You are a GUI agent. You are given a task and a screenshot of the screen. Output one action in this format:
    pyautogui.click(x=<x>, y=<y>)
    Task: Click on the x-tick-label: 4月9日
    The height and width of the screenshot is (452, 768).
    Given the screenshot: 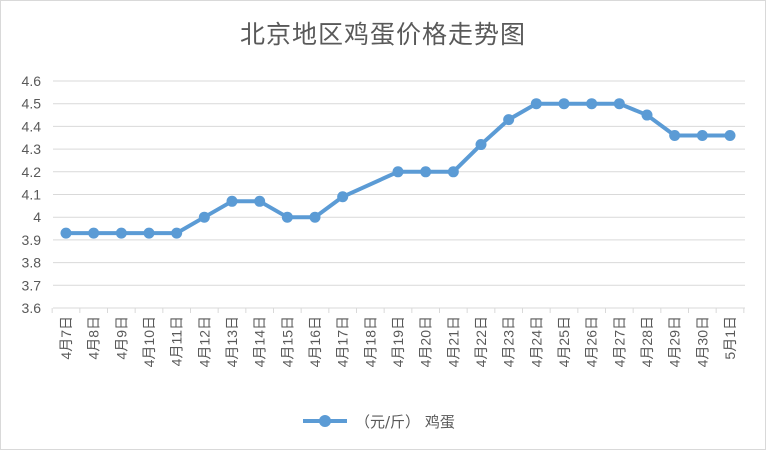 What is the action you would take?
    pyautogui.click(x=121, y=338)
    